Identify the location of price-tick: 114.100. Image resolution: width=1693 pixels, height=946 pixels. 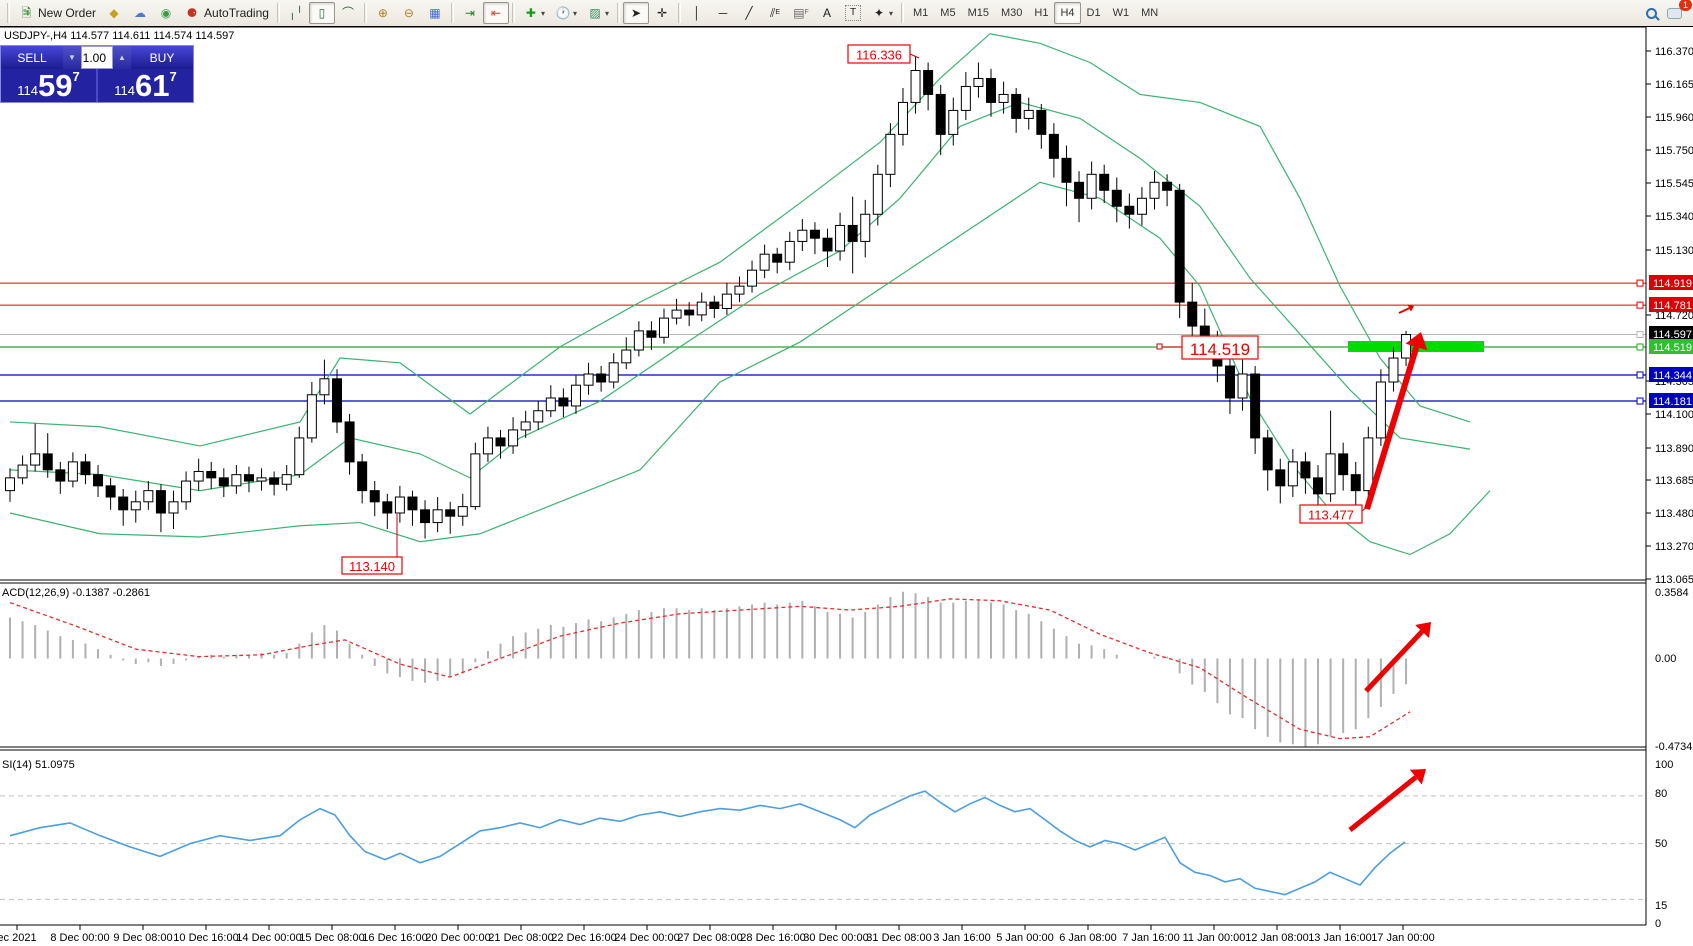
(1674, 415).